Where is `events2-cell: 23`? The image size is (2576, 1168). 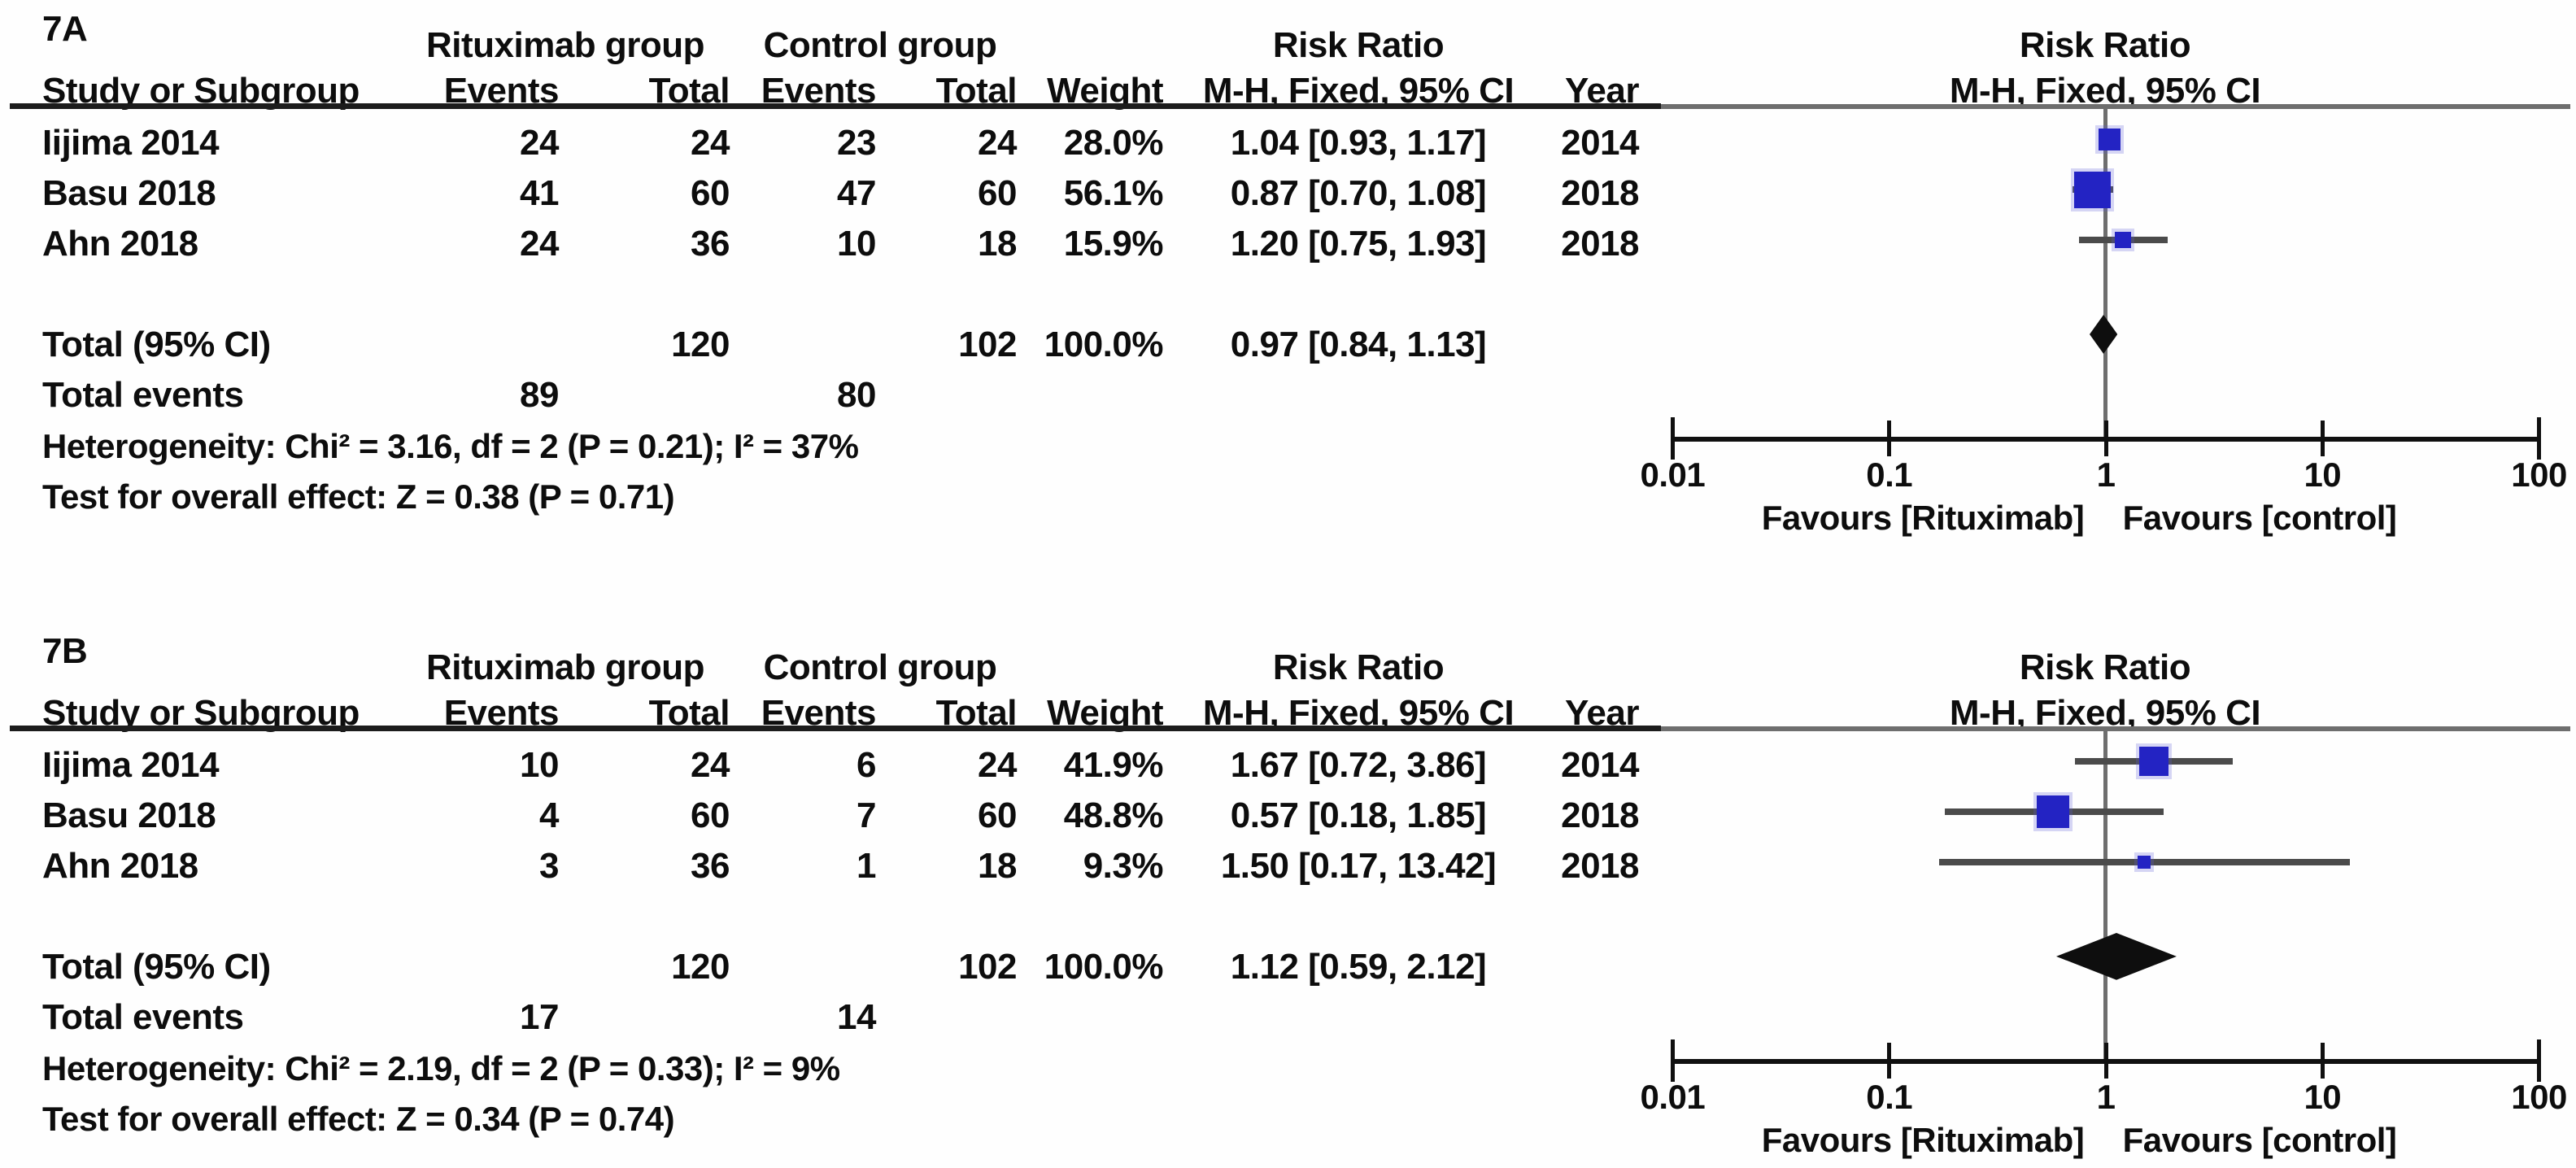 events2-cell: 23 is located at coordinates (856, 143).